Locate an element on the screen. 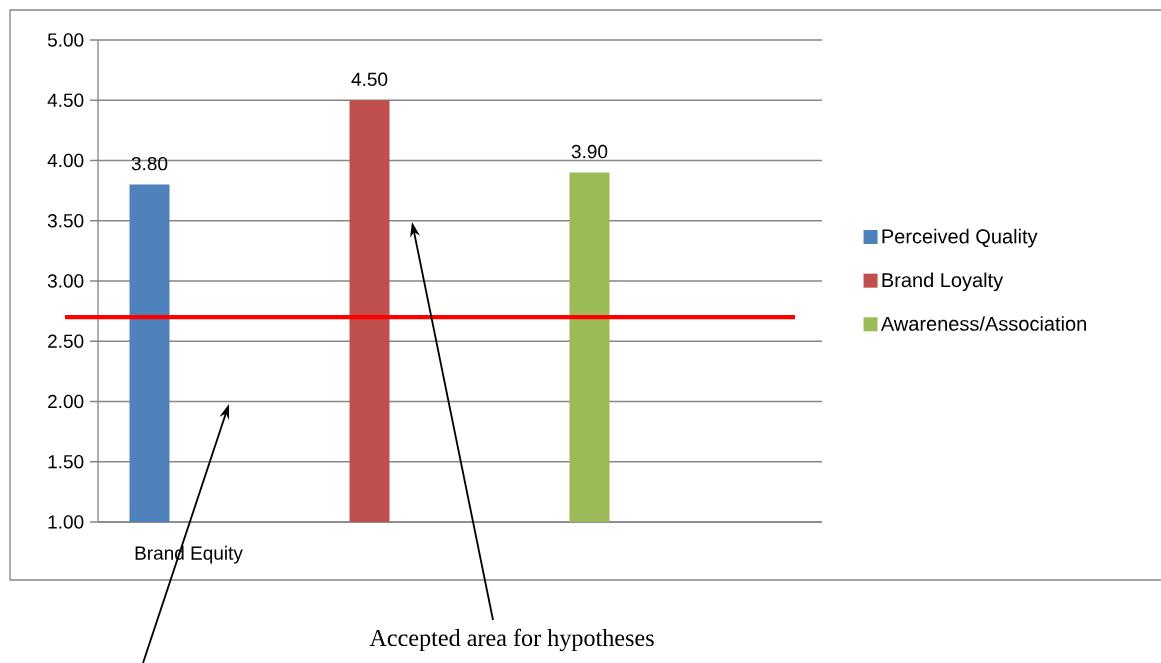 This screenshot has width=1161, height=663. legend-label: Awareness/Association is located at coordinates (983, 323).